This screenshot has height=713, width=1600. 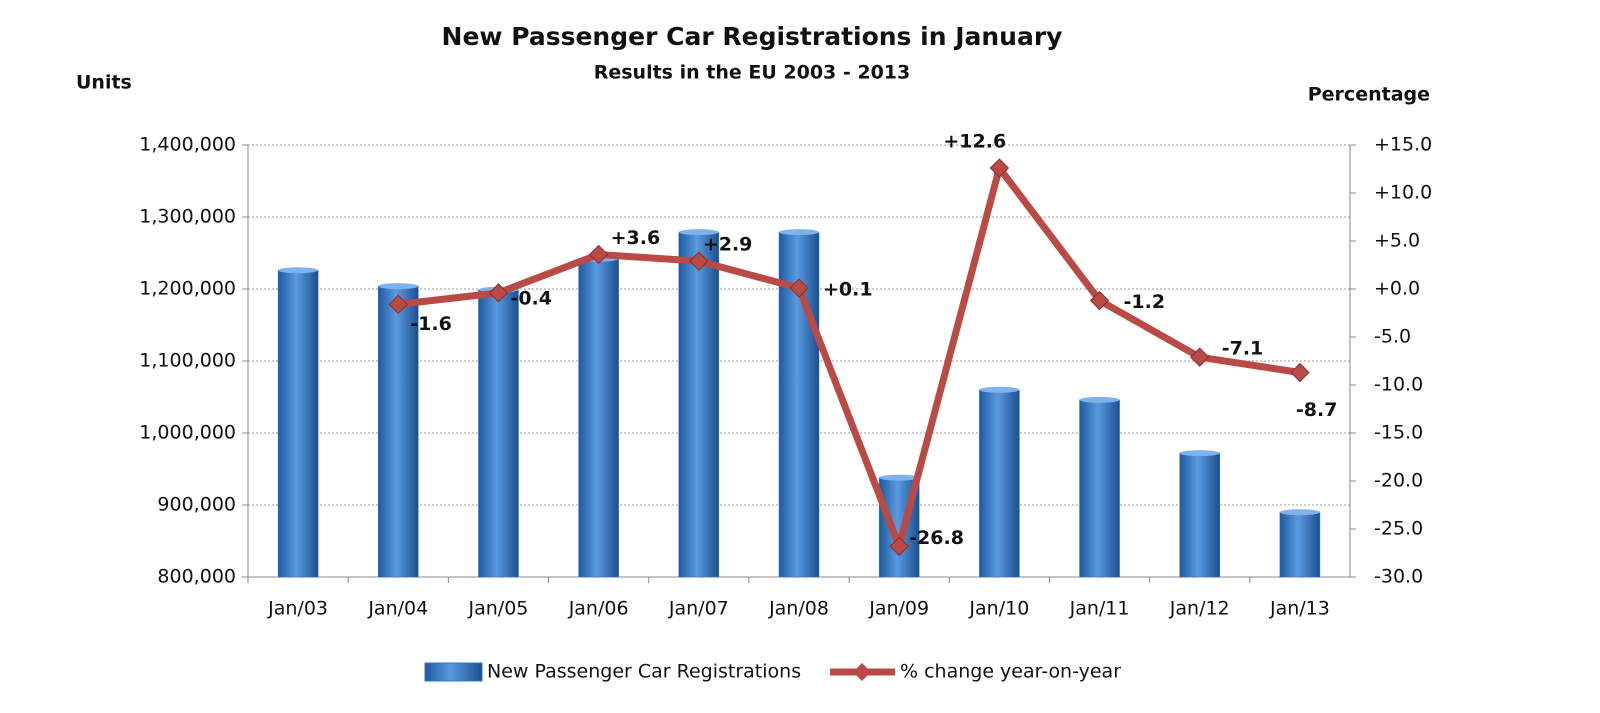 What do you see at coordinates (1243, 349) in the screenshot?
I see `data-label: -7.1` at bounding box center [1243, 349].